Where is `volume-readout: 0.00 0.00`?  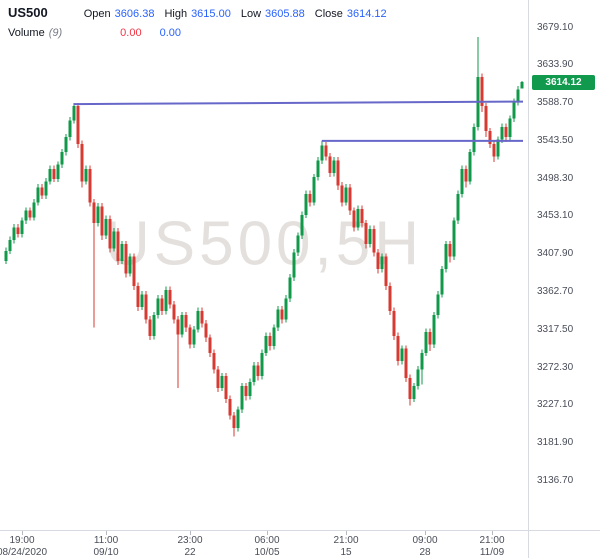
volume-readout: 0.00 0.00 is located at coordinates (121, 33).